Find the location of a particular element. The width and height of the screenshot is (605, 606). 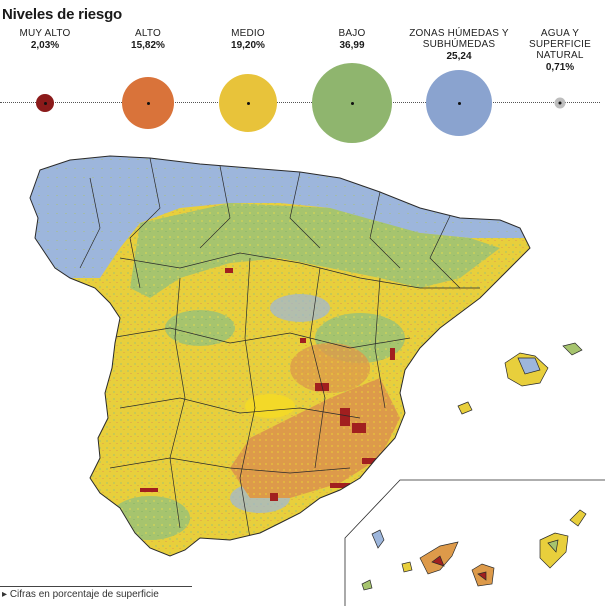

footnote-text: Cifras en porcentaje de superficie is located at coordinates (84, 594).